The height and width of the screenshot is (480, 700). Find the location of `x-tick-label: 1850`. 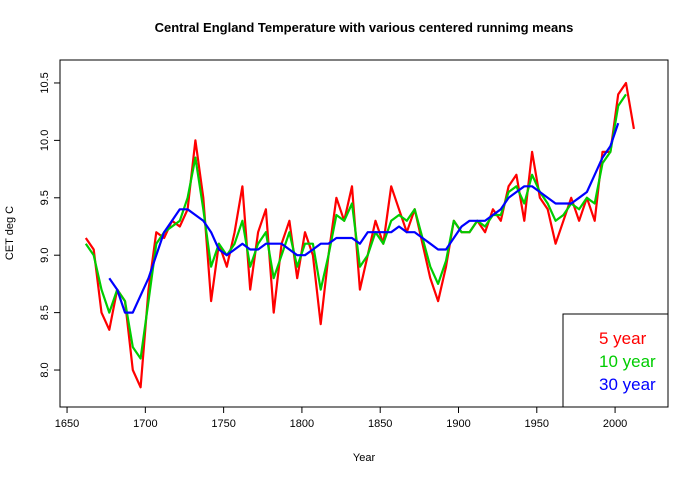

x-tick-label: 1850 is located at coordinates (380, 424).